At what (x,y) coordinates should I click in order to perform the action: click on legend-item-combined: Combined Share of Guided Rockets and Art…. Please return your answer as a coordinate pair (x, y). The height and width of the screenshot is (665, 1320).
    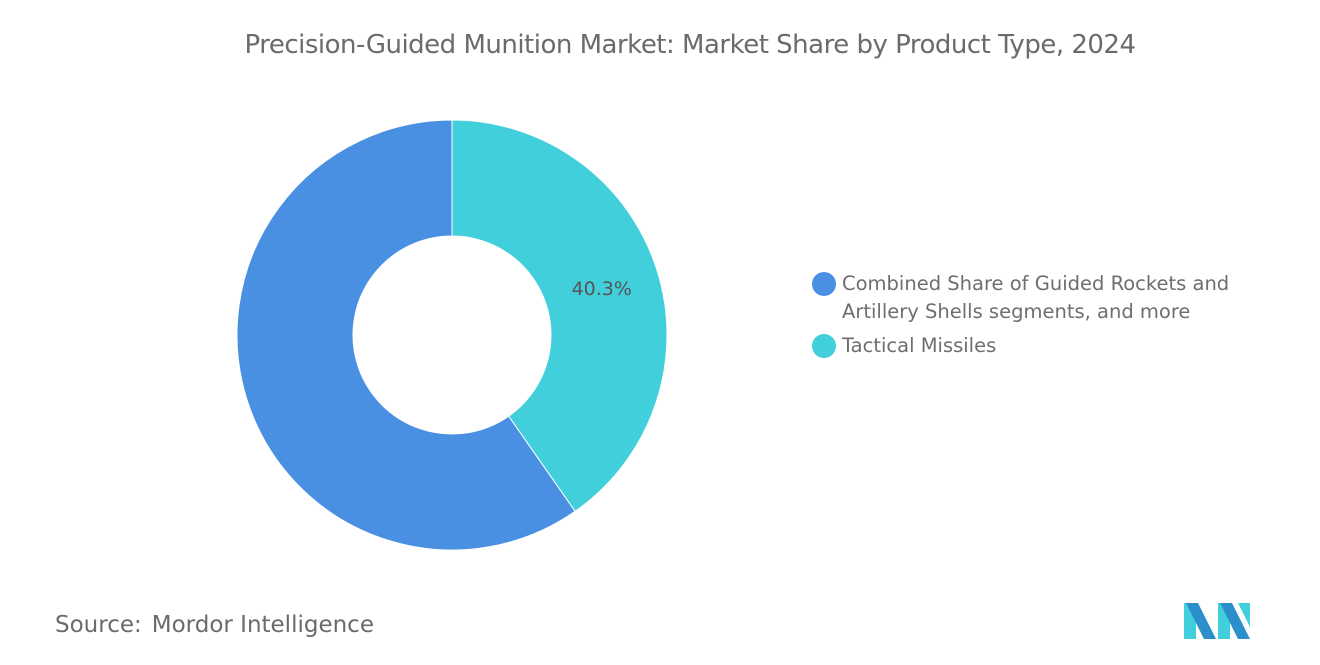
    Looking at the image, I should click on (1032, 298).